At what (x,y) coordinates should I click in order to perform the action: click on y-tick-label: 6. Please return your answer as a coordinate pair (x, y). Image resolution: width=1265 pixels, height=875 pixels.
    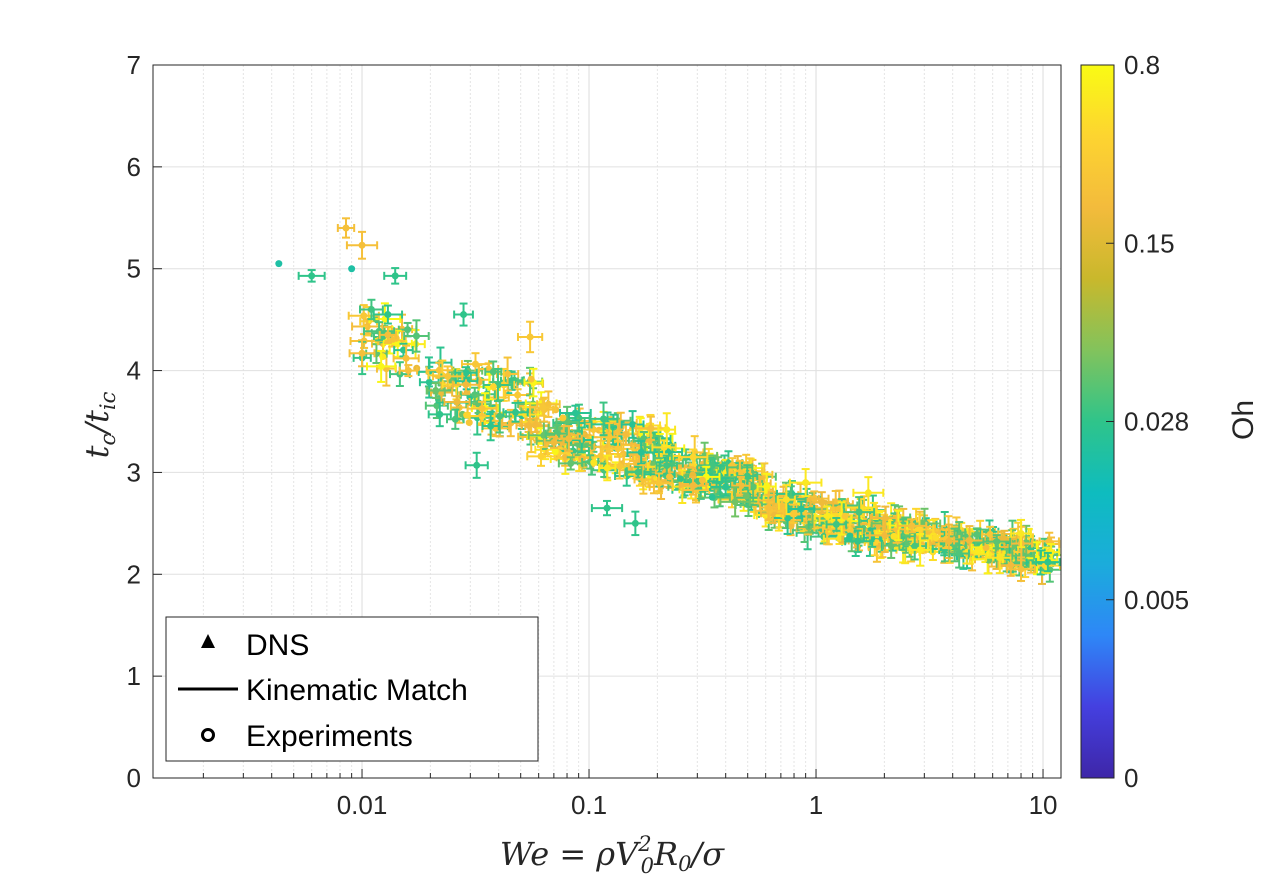
    Looking at the image, I should click on (134, 167).